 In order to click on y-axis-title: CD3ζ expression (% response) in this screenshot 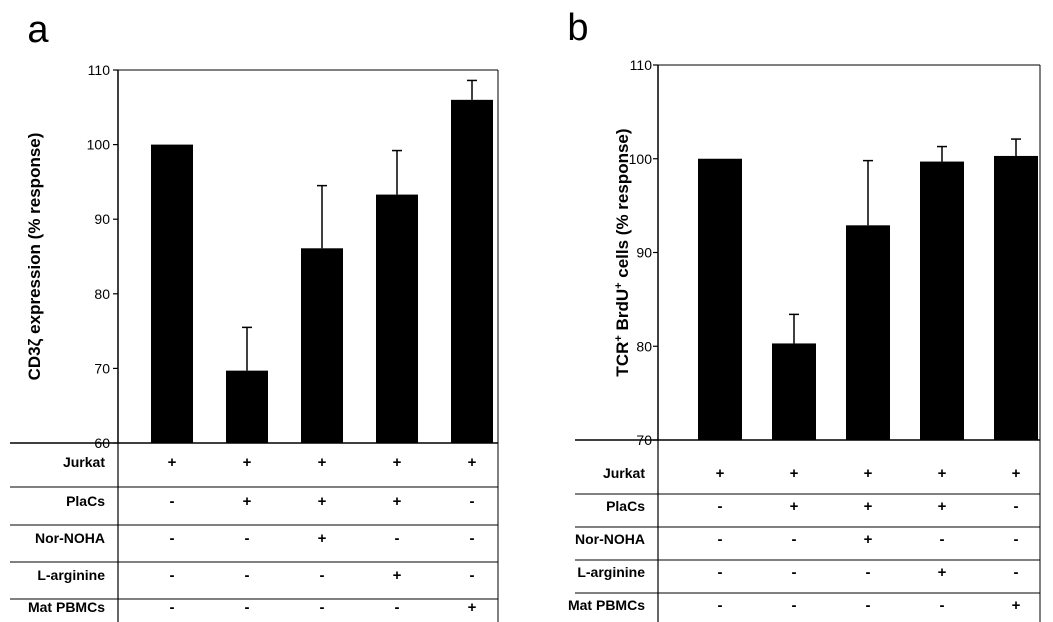, I will do `click(34, 257)`.